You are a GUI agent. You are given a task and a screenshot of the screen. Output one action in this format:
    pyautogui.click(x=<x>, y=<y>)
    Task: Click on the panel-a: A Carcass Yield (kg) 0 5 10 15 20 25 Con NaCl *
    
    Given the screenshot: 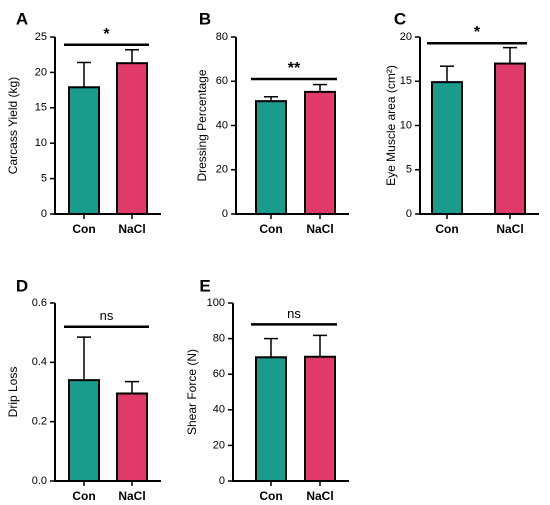 What is the action you would take?
    pyautogui.click(x=83, y=122)
    